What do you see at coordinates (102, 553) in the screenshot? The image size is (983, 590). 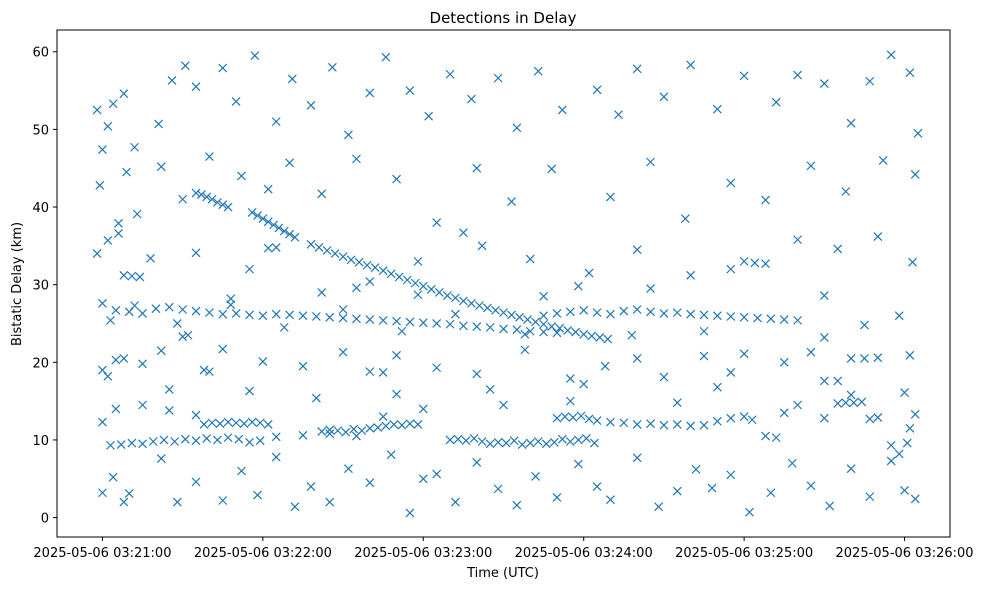 I see `x-tick-label: 2025-05-06 03:21:00` at bounding box center [102, 553].